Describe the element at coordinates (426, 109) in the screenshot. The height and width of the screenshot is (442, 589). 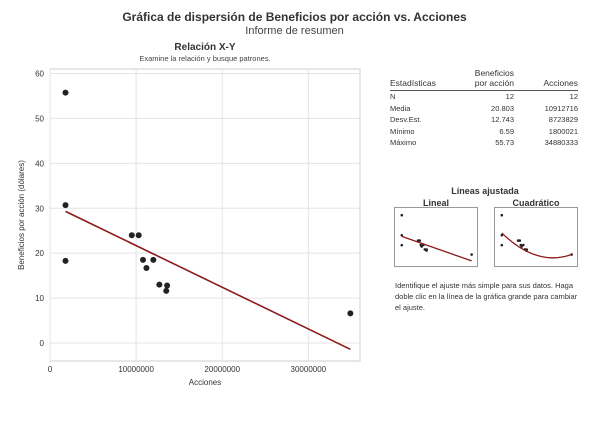
I see `stats-row-label: Media` at that location.